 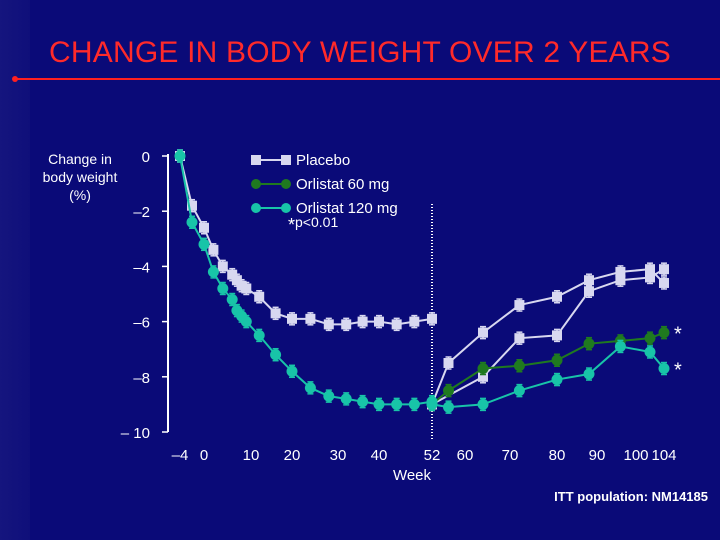 What do you see at coordinates (678, 371) in the screenshot?
I see `significance-star: *` at bounding box center [678, 371].